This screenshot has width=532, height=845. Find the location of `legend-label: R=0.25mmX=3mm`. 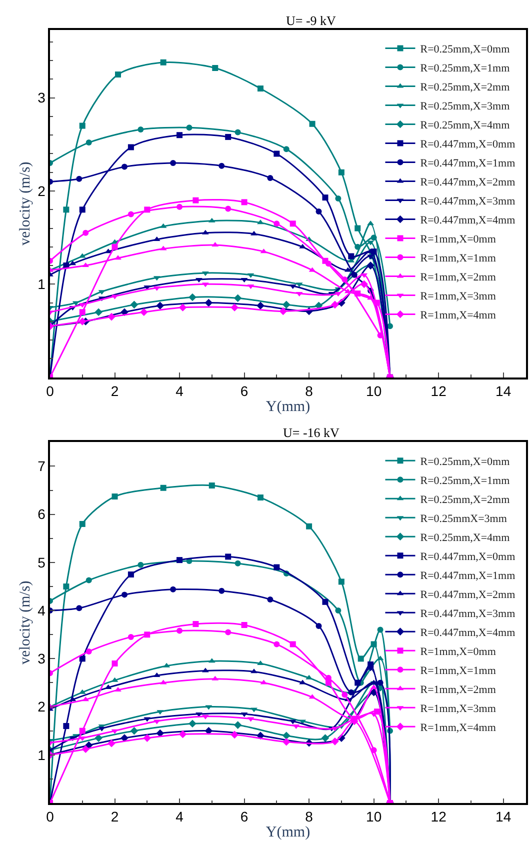

legend-label: R=0.25mmX=3mm is located at coordinates (464, 518).